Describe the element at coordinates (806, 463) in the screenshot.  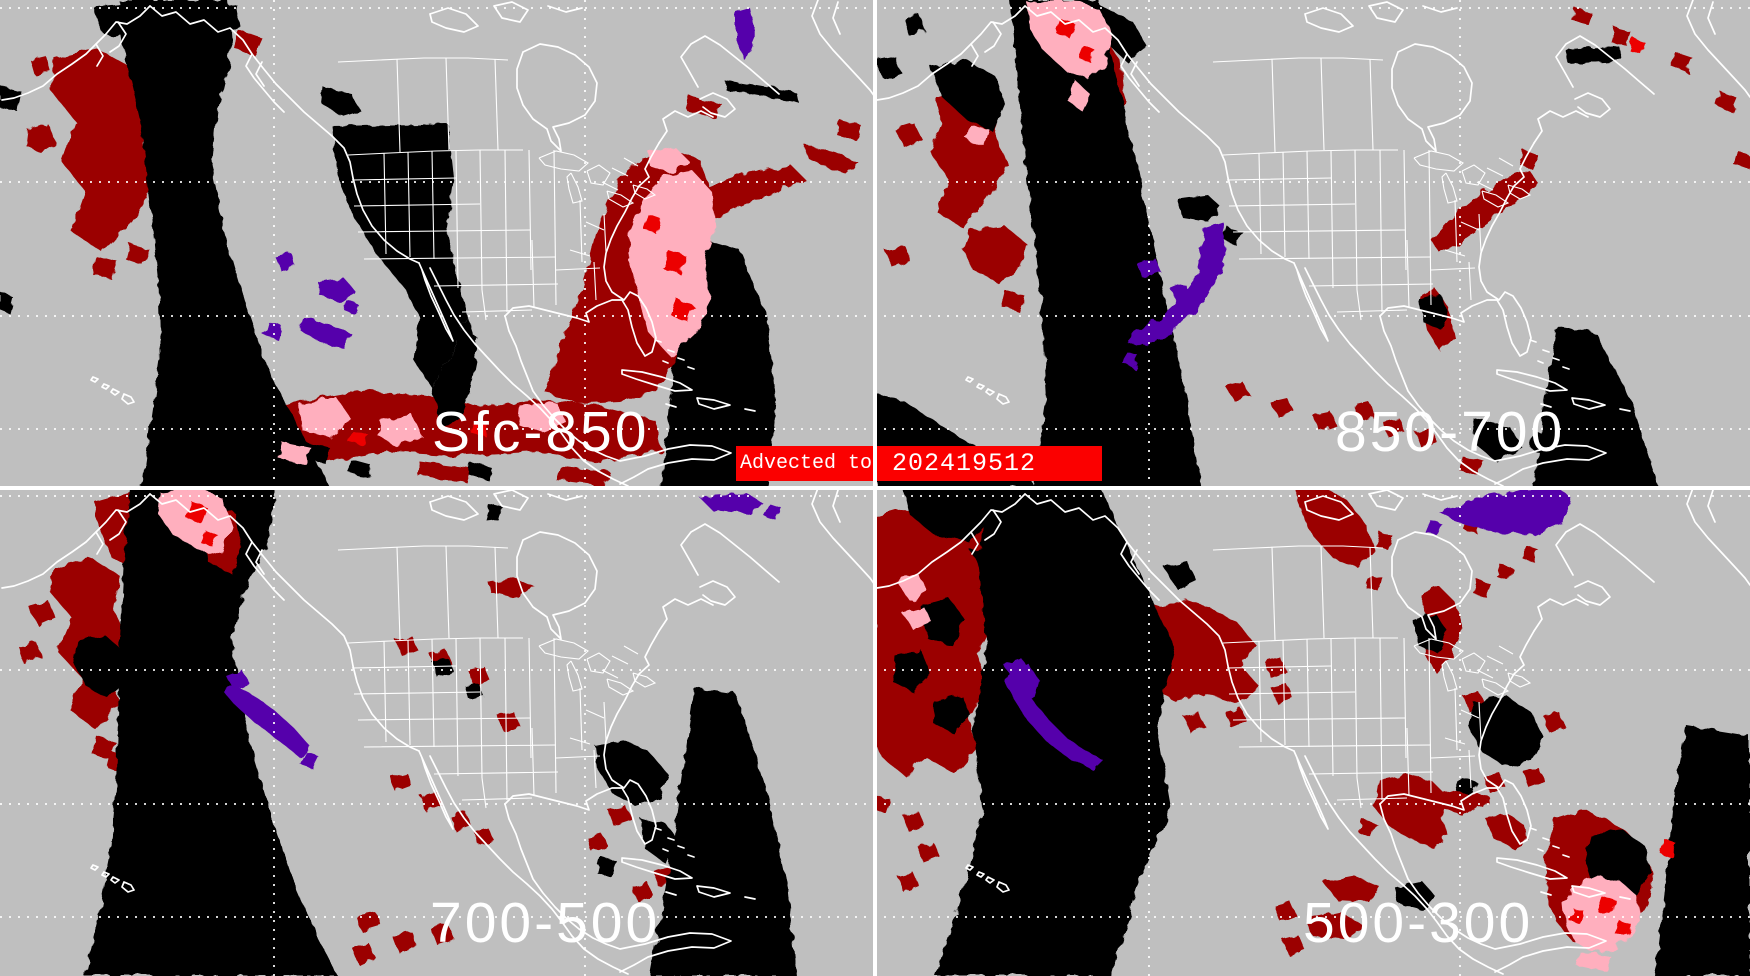
I see `banner-prefix: Advected to` at that location.